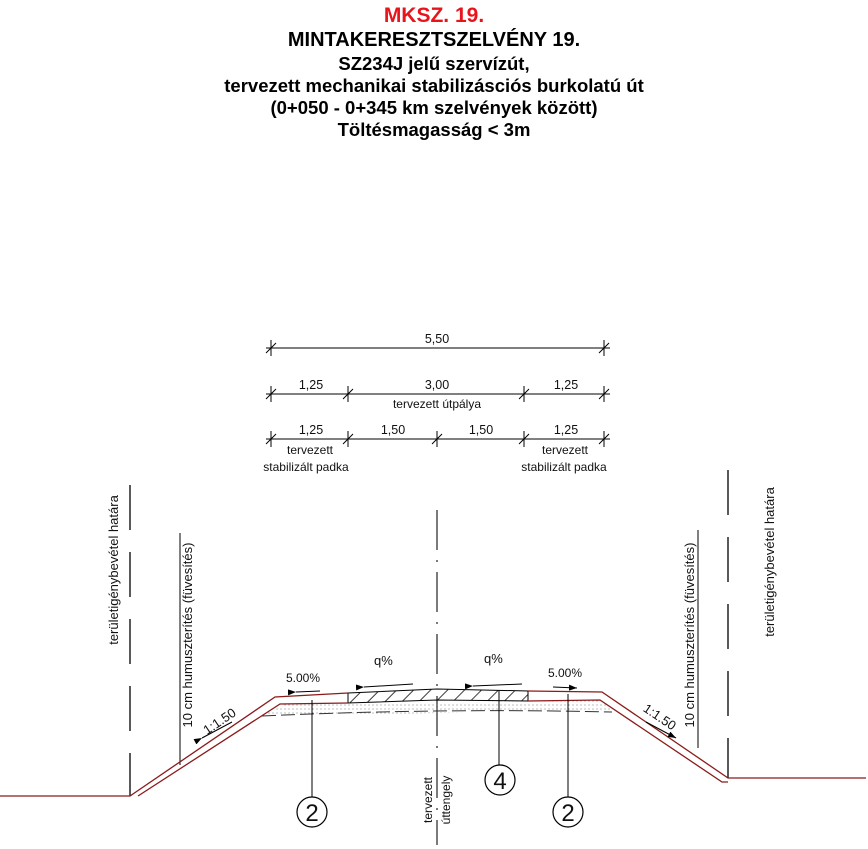 The image size is (868, 849). Describe the element at coordinates (500, 743) in the screenshot. I see `layer-marker-center: 4` at that location.